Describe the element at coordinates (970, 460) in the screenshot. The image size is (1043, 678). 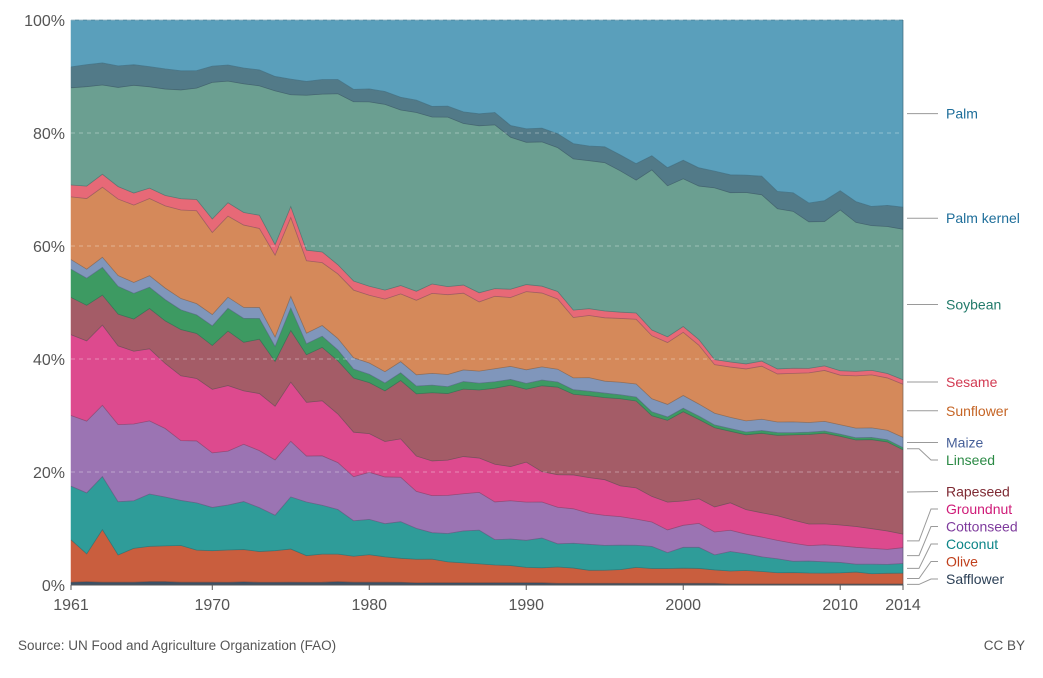
I see `legend-label-linseed: Linseed` at that location.